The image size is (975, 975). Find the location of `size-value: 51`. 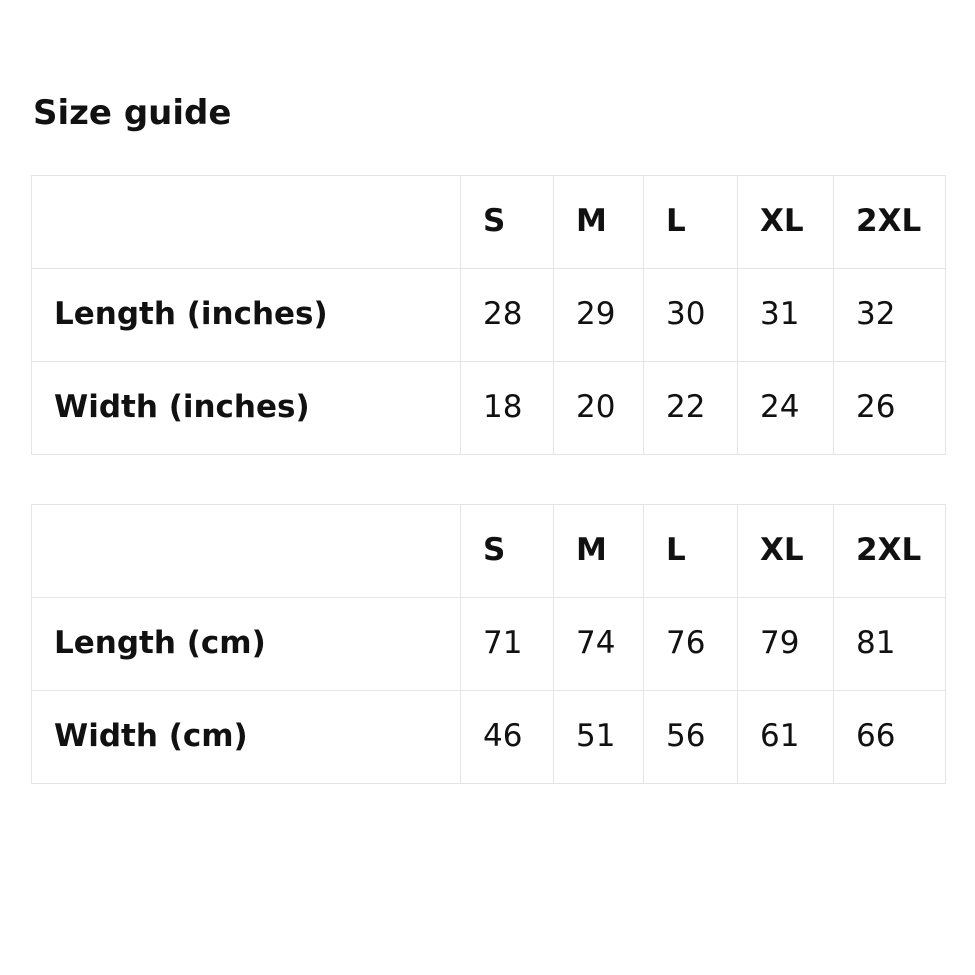

size-value: 51 is located at coordinates (598, 736).